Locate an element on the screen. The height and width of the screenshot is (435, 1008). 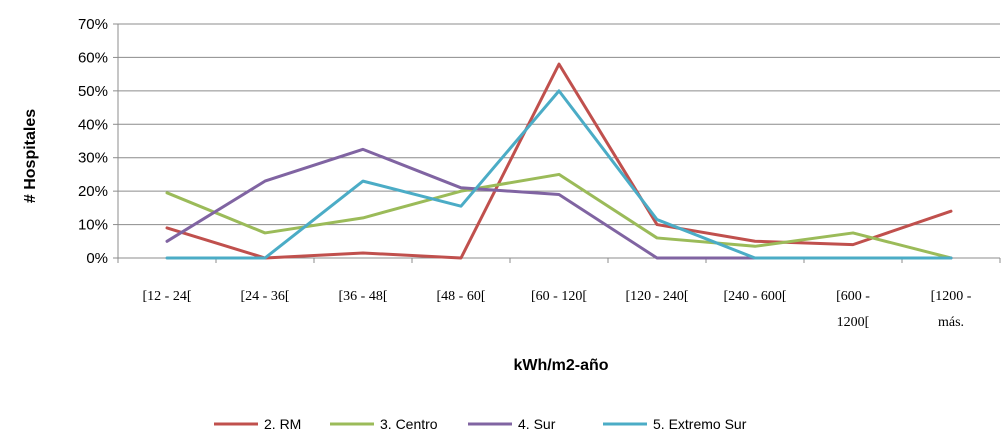
x-tick-label: [48 - 60[ is located at coordinates (461, 296).